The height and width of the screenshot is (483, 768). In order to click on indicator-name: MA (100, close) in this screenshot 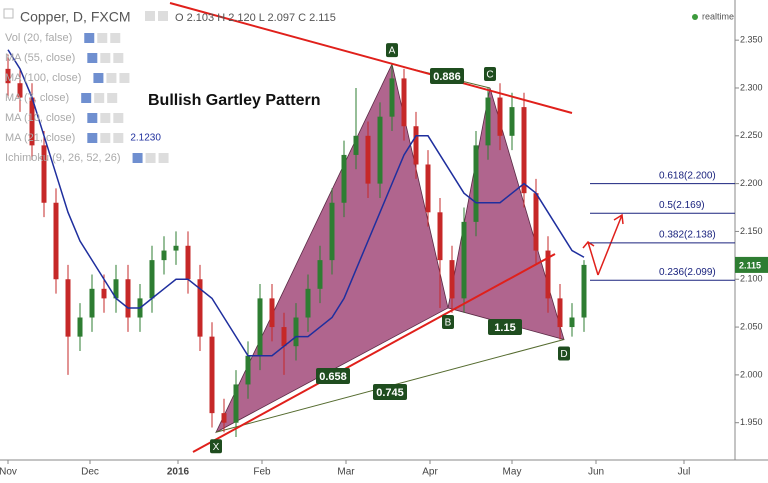, I will do `click(43, 78)`.